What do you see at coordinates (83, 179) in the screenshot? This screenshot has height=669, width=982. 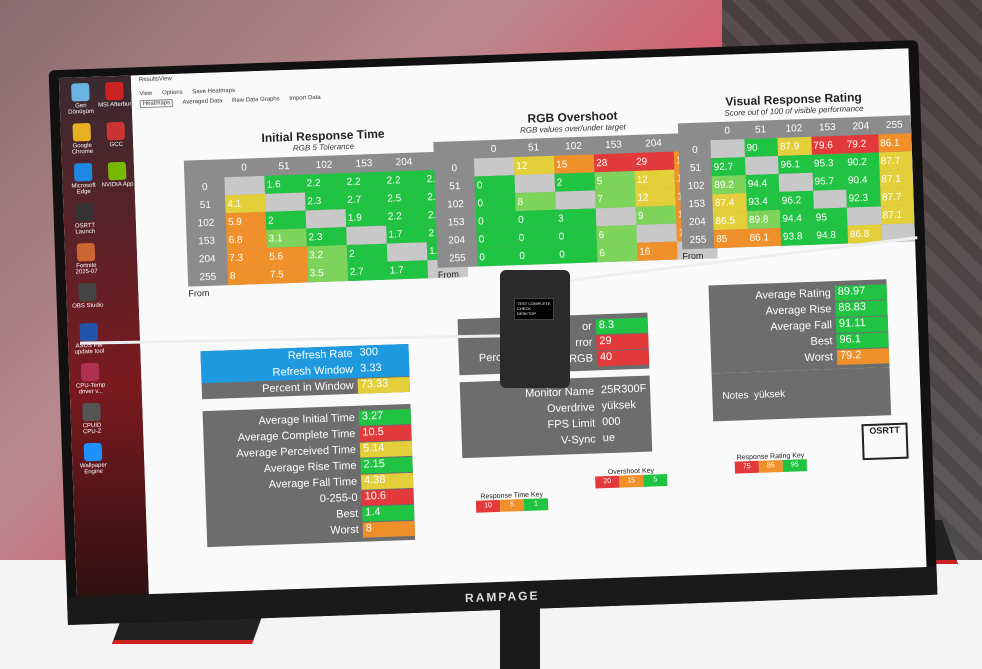 I see `desktop-icon: Microsoft Edge` at bounding box center [83, 179].